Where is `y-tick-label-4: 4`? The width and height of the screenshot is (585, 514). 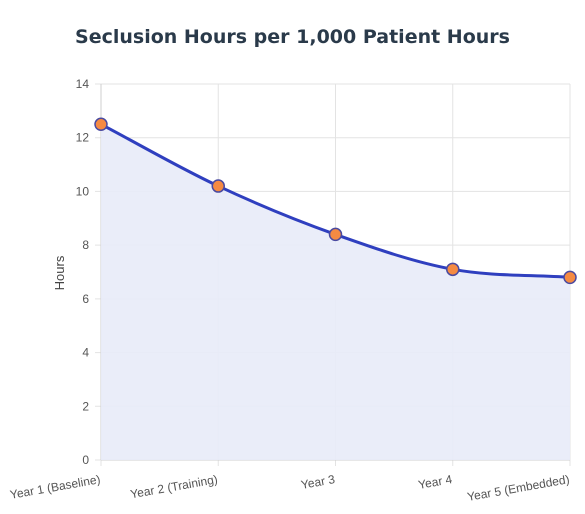 y-tick-label-4: 4 is located at coordinates (85, 353).